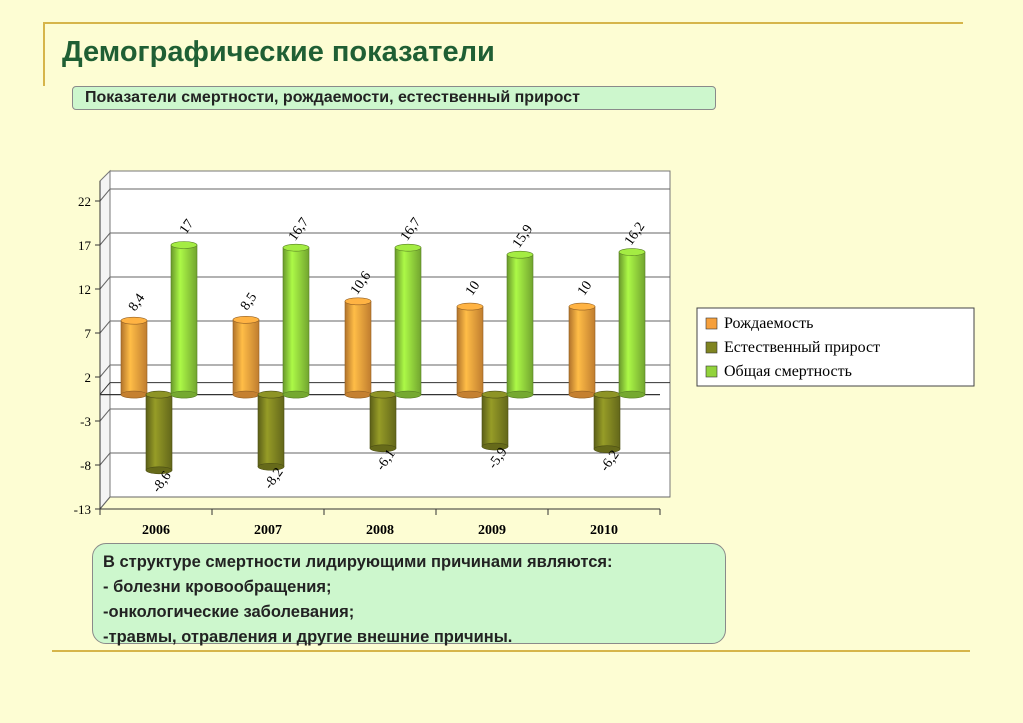 The height and width of the screenshot is (723, 1023). I want to click on y-tick-label: 2, so click(88, 377).